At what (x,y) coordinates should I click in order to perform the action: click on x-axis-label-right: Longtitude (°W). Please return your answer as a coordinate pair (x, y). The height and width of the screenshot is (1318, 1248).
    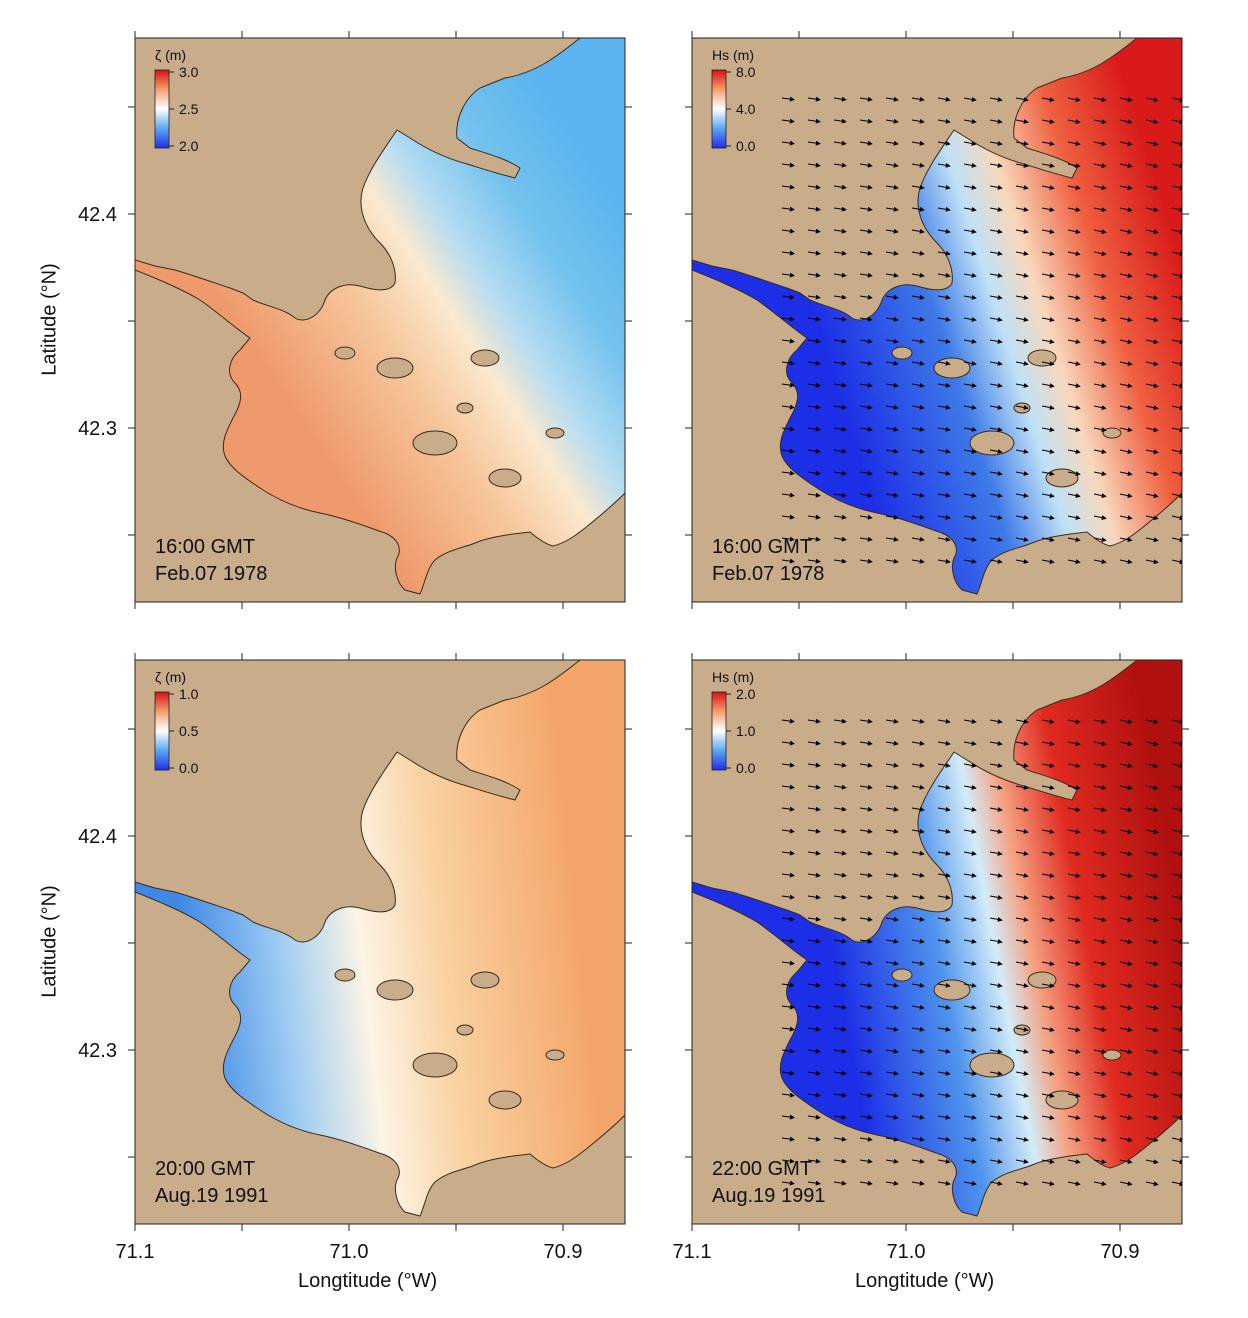
    Looking at the image, I should click on (925, 1281).